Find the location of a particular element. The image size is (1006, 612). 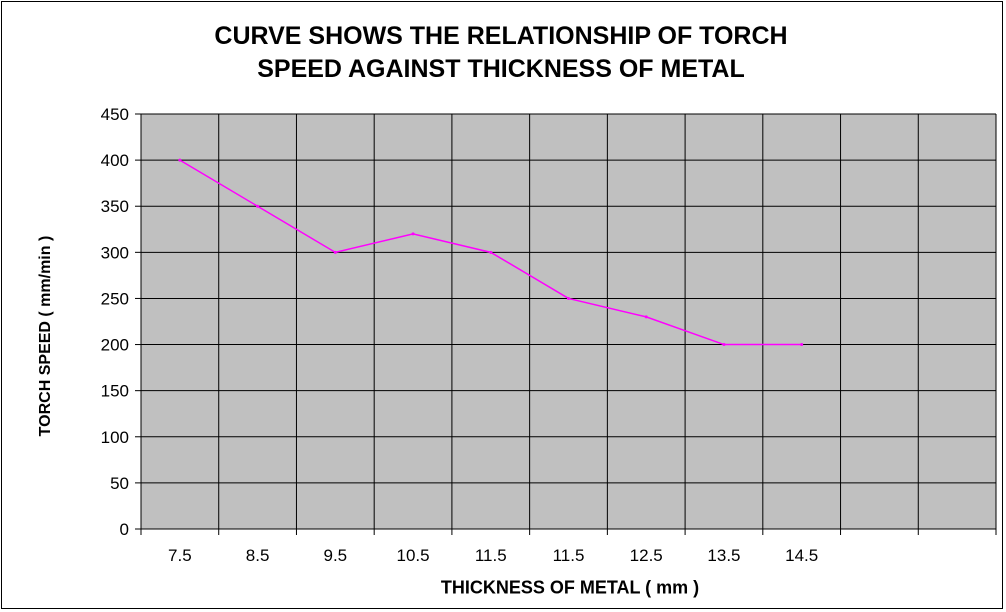

y-tick-label: 350 is located at coordinates (115, 206).